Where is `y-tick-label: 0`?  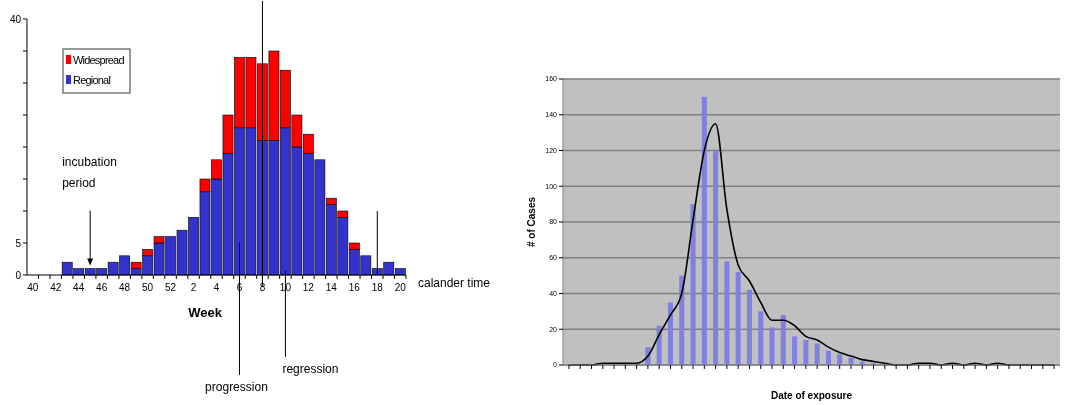 y-tick-label: 0 is located at coordinates (18, 275).